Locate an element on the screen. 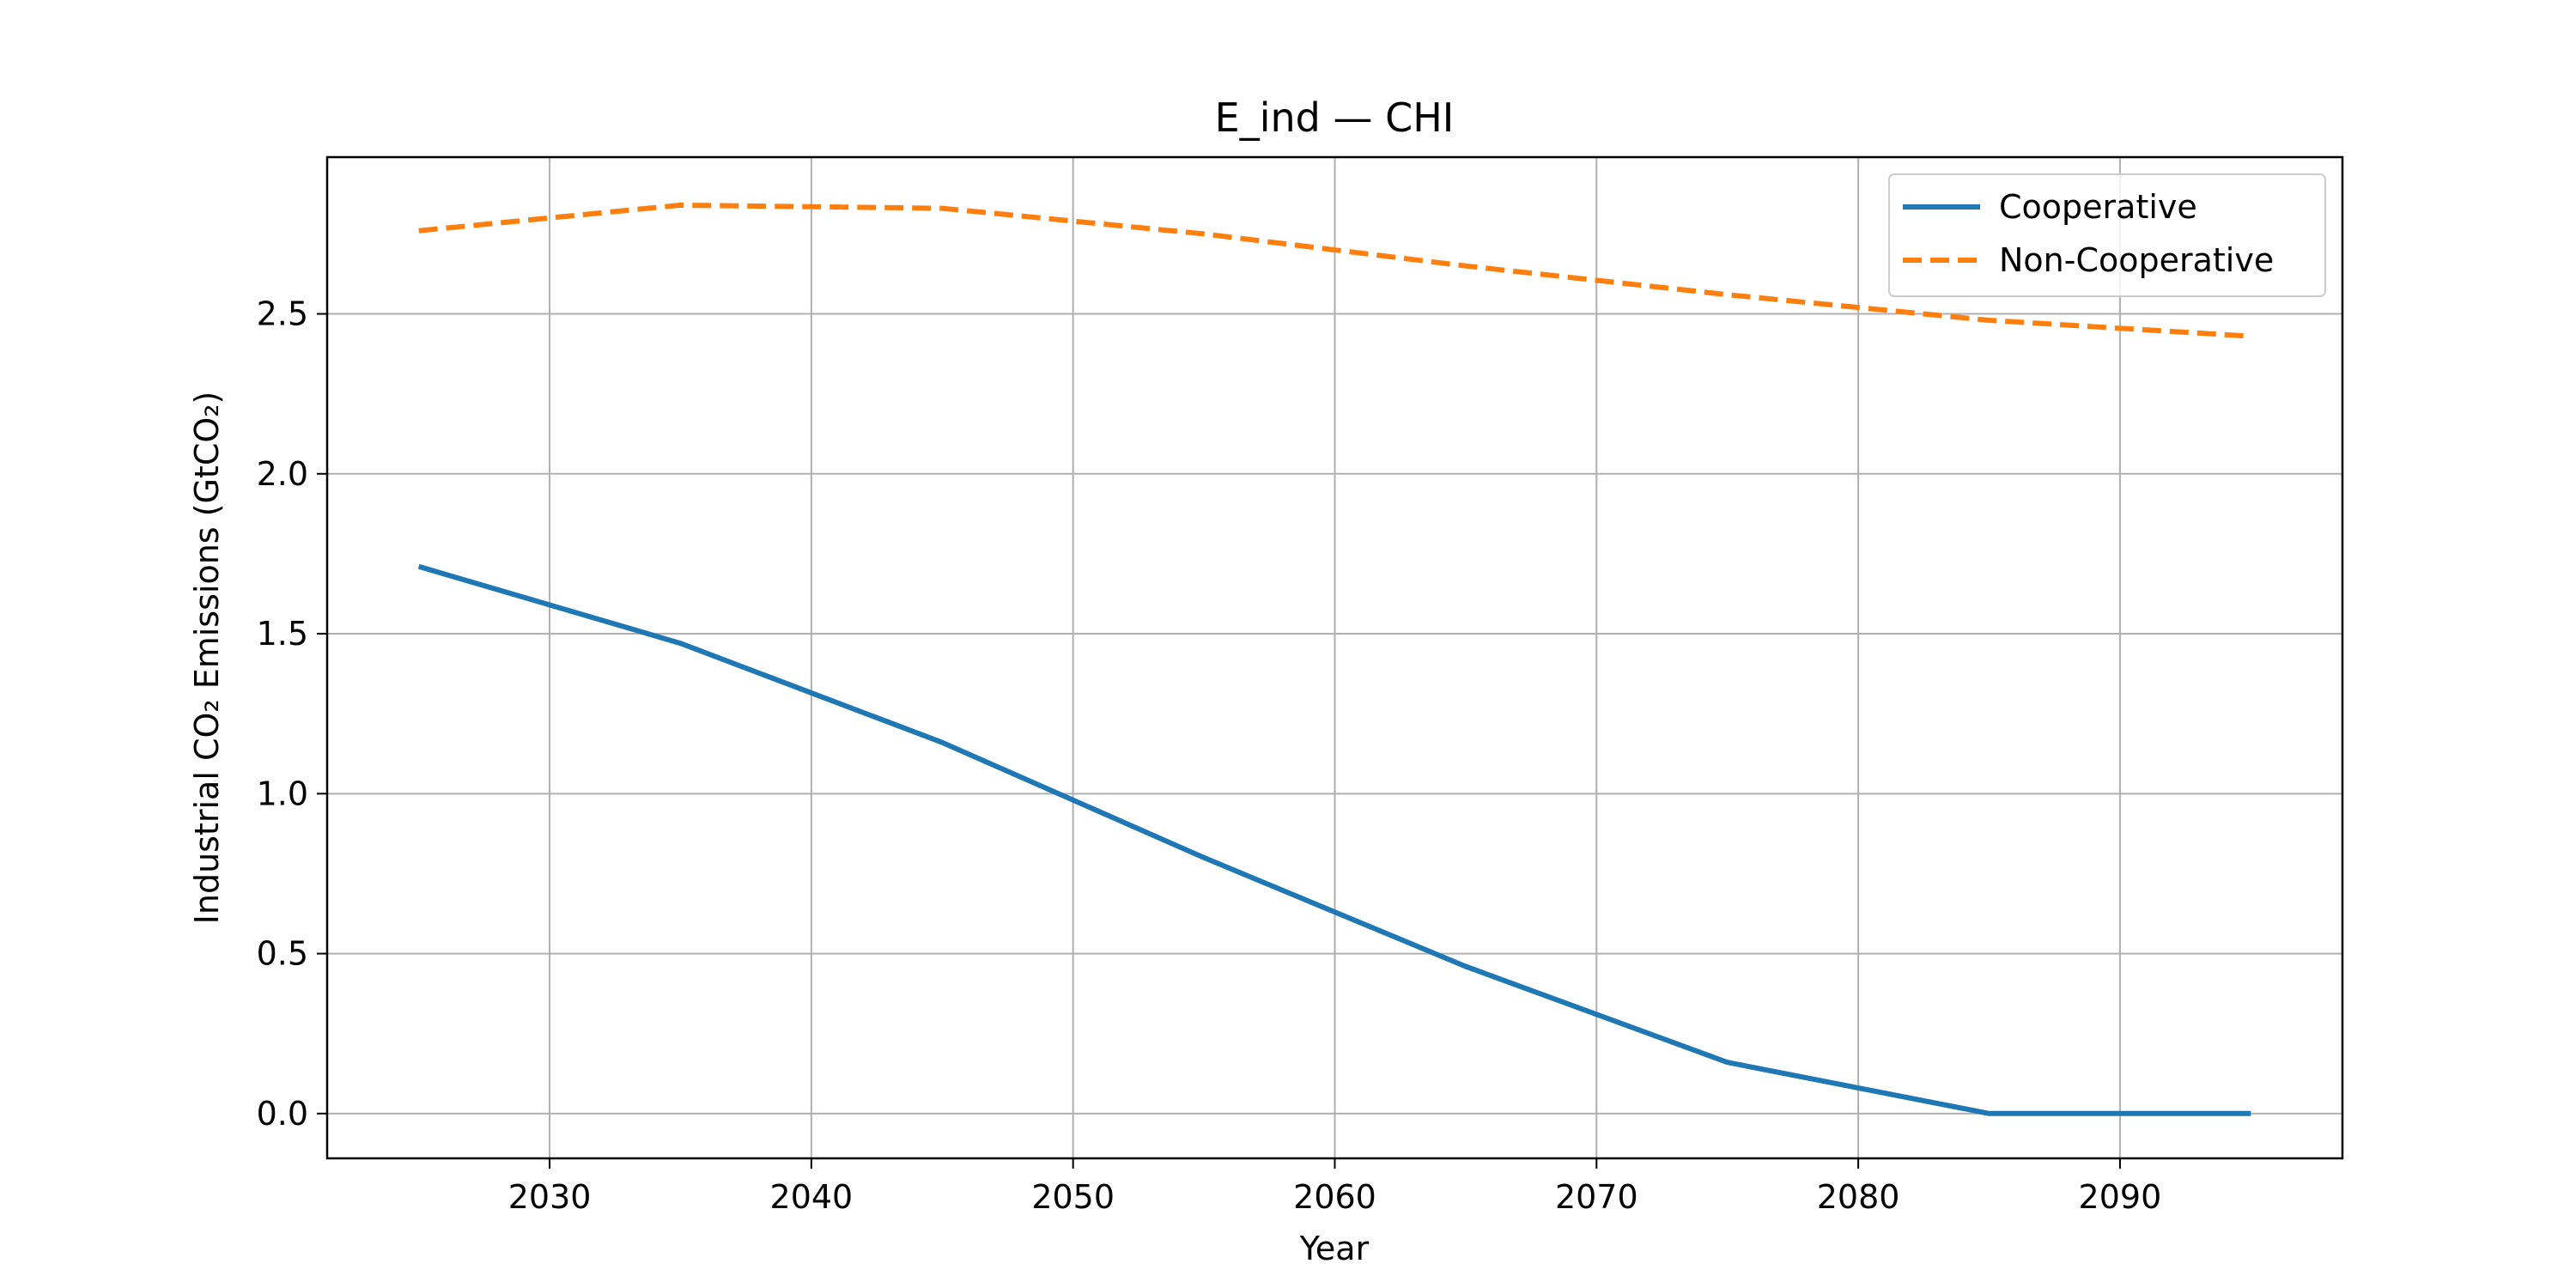 This screenshot has height=1288, width=2576. x-axis-label: Year is located at coordinates (1334, 1248).